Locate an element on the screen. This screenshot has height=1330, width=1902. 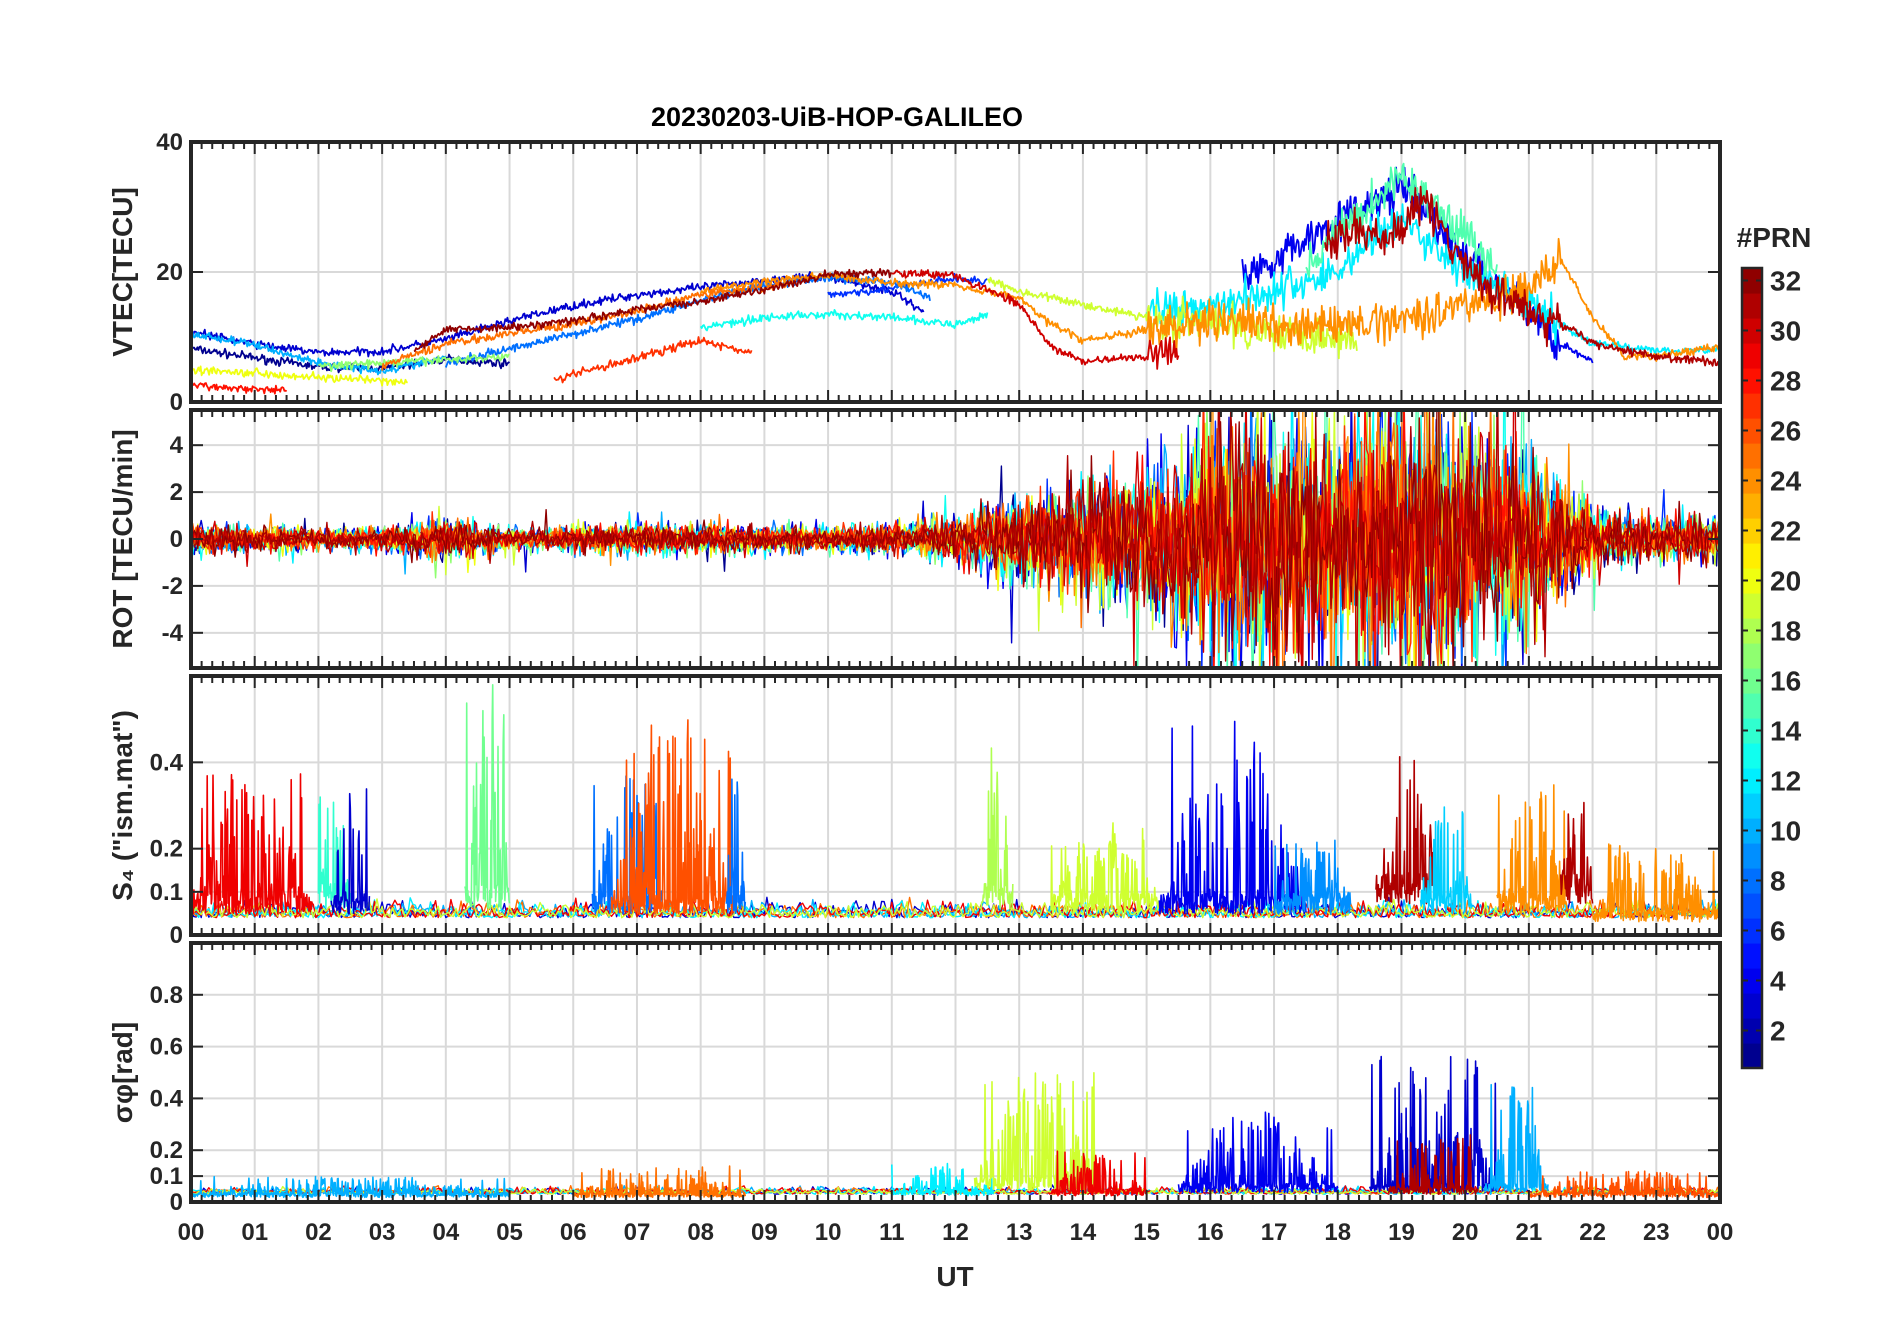
colorbar-tick-label: 24 is located at coordinates (1786, 481).